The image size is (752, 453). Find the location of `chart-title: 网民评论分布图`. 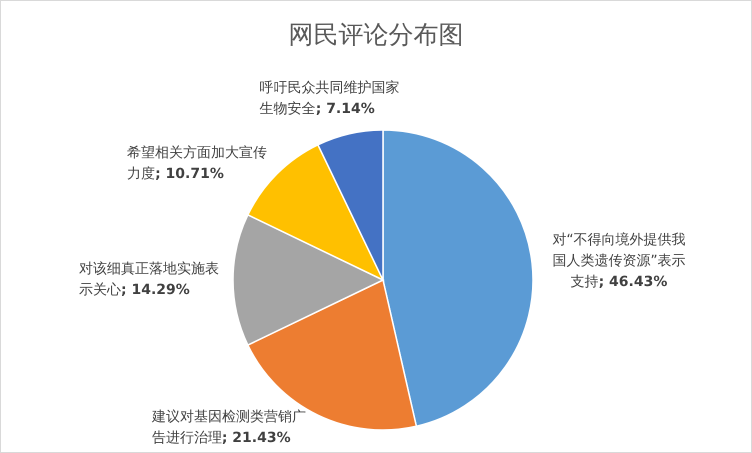

chart-title: 网民评论分布图 is located at coordinates (376, 35).